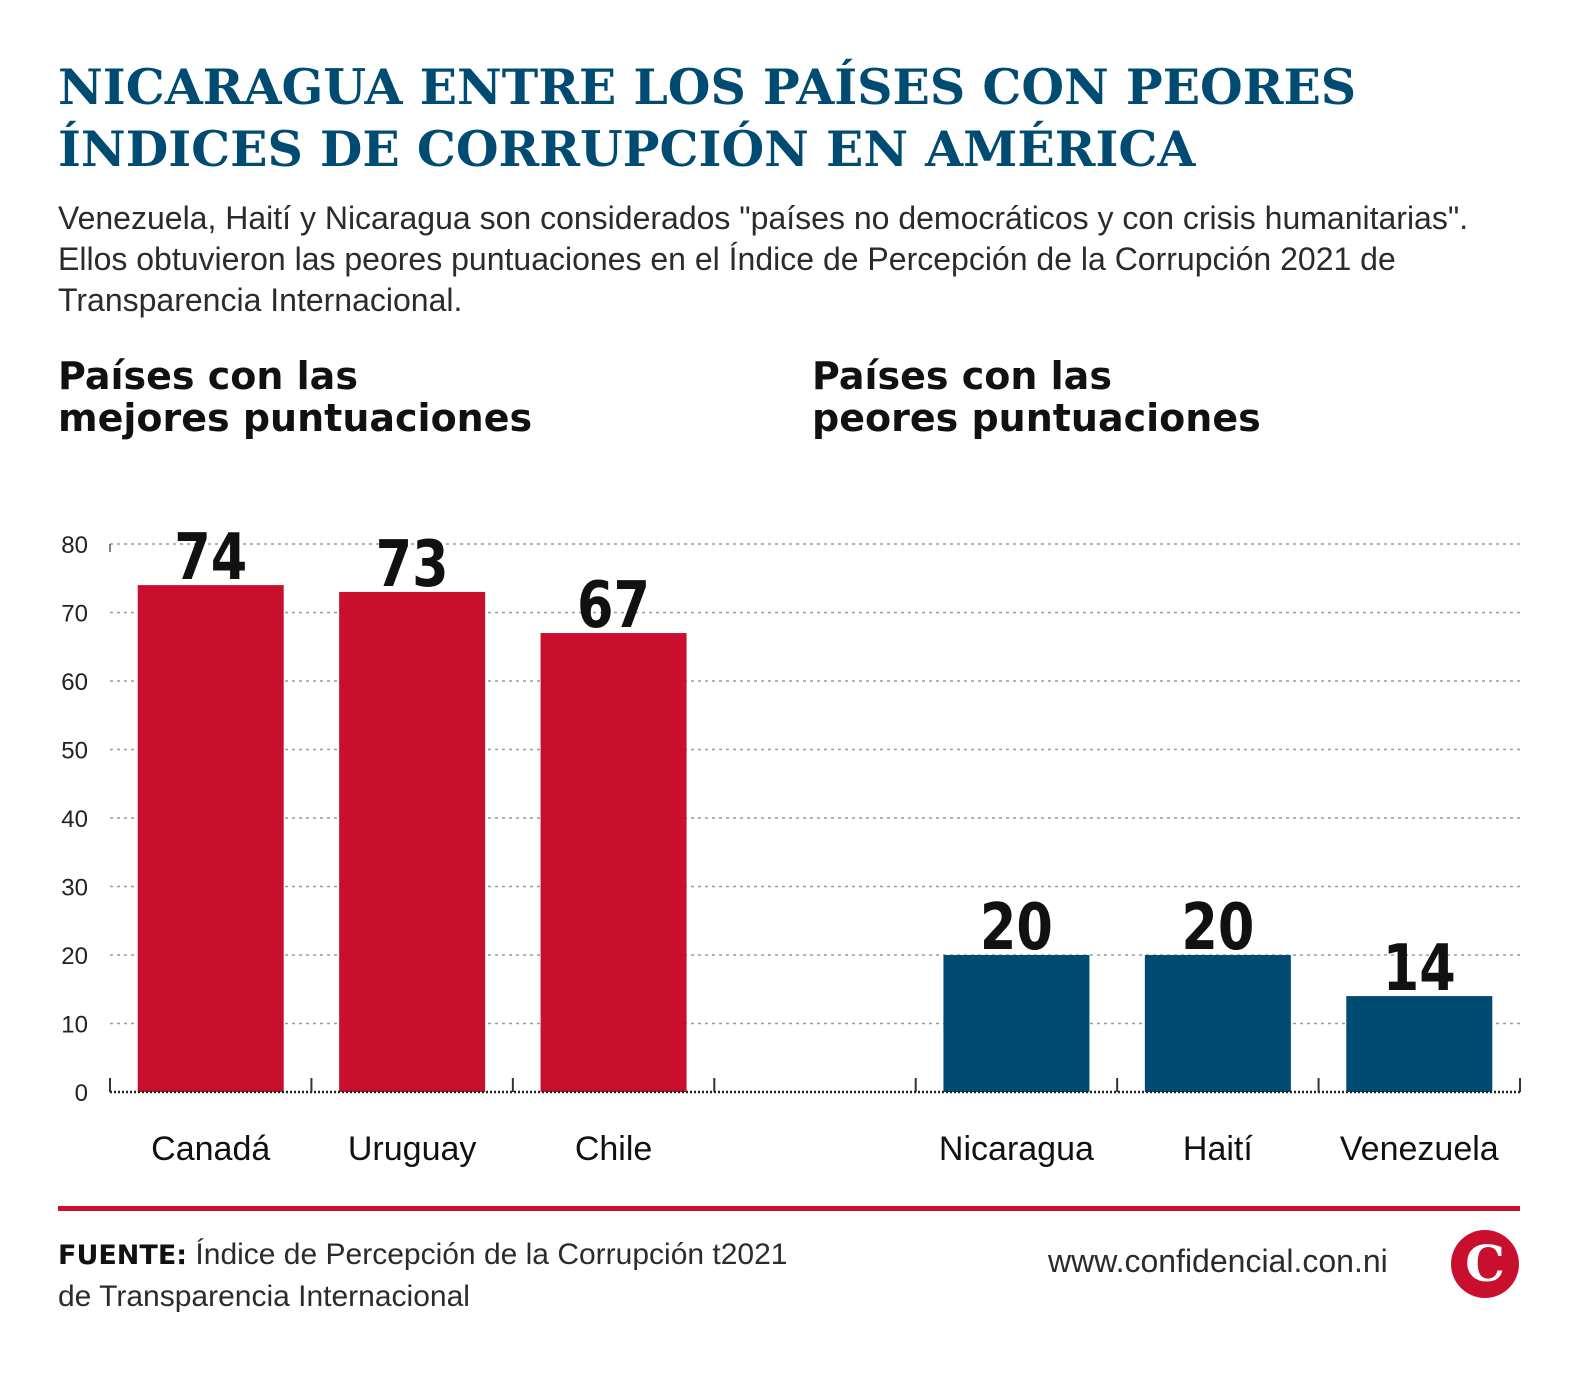 The width and height of the screenshot is (1592, 1392). I want to click on worst-scores-heading: Países con las peores puntuaciones, so click(1036, 397).